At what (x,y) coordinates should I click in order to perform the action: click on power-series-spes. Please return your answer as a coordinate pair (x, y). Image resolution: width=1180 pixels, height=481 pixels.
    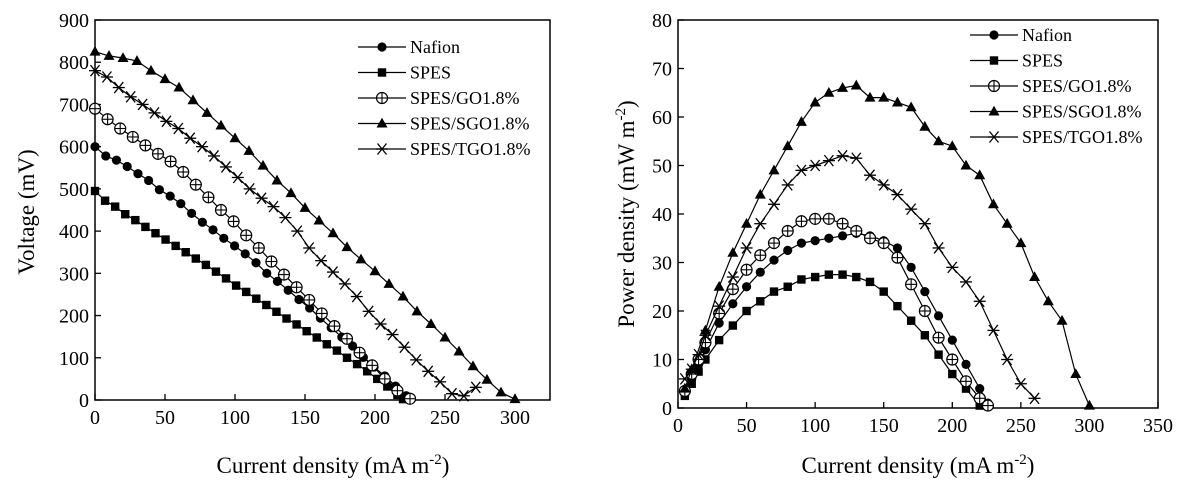
    Looking at the image, I should click on (832, 340).